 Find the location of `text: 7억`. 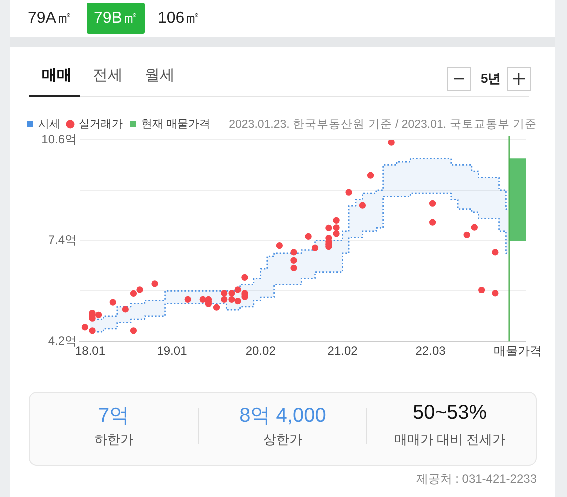

text: 7억 is located at coordinates (114, 416).